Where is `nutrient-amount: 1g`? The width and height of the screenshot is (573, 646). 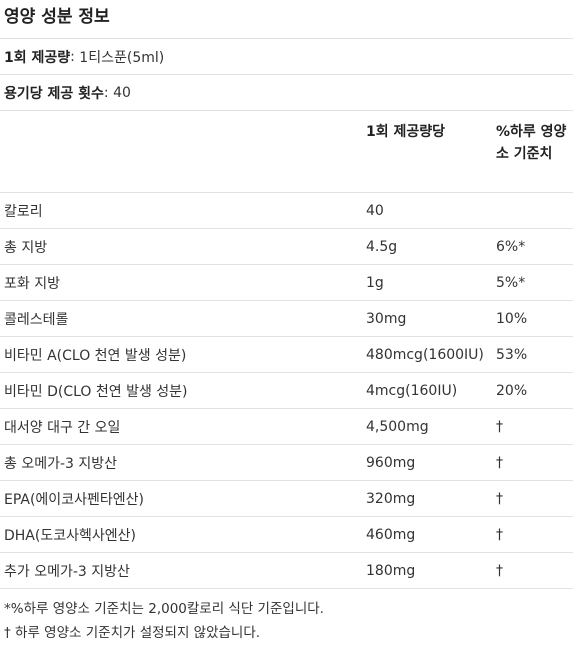 nutrient-amount: 1g is located at coordinates (375, 282).